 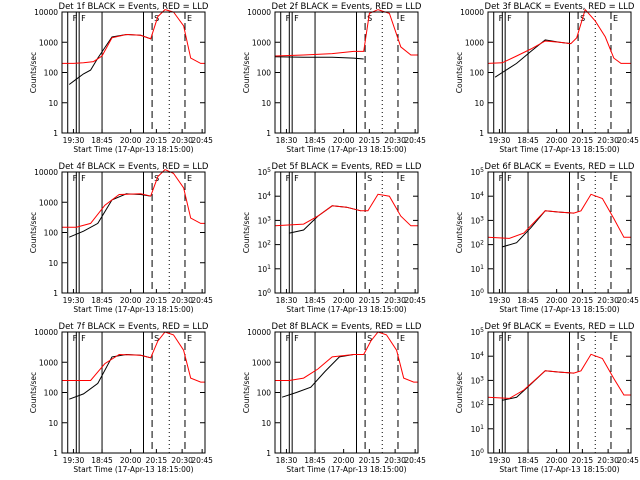 What do you see at coordinates (560, 327) in the screenshot?
I see `panel-title: Det 9f BLACK = Events, RED = LLD` at bounding box center [560, 327].